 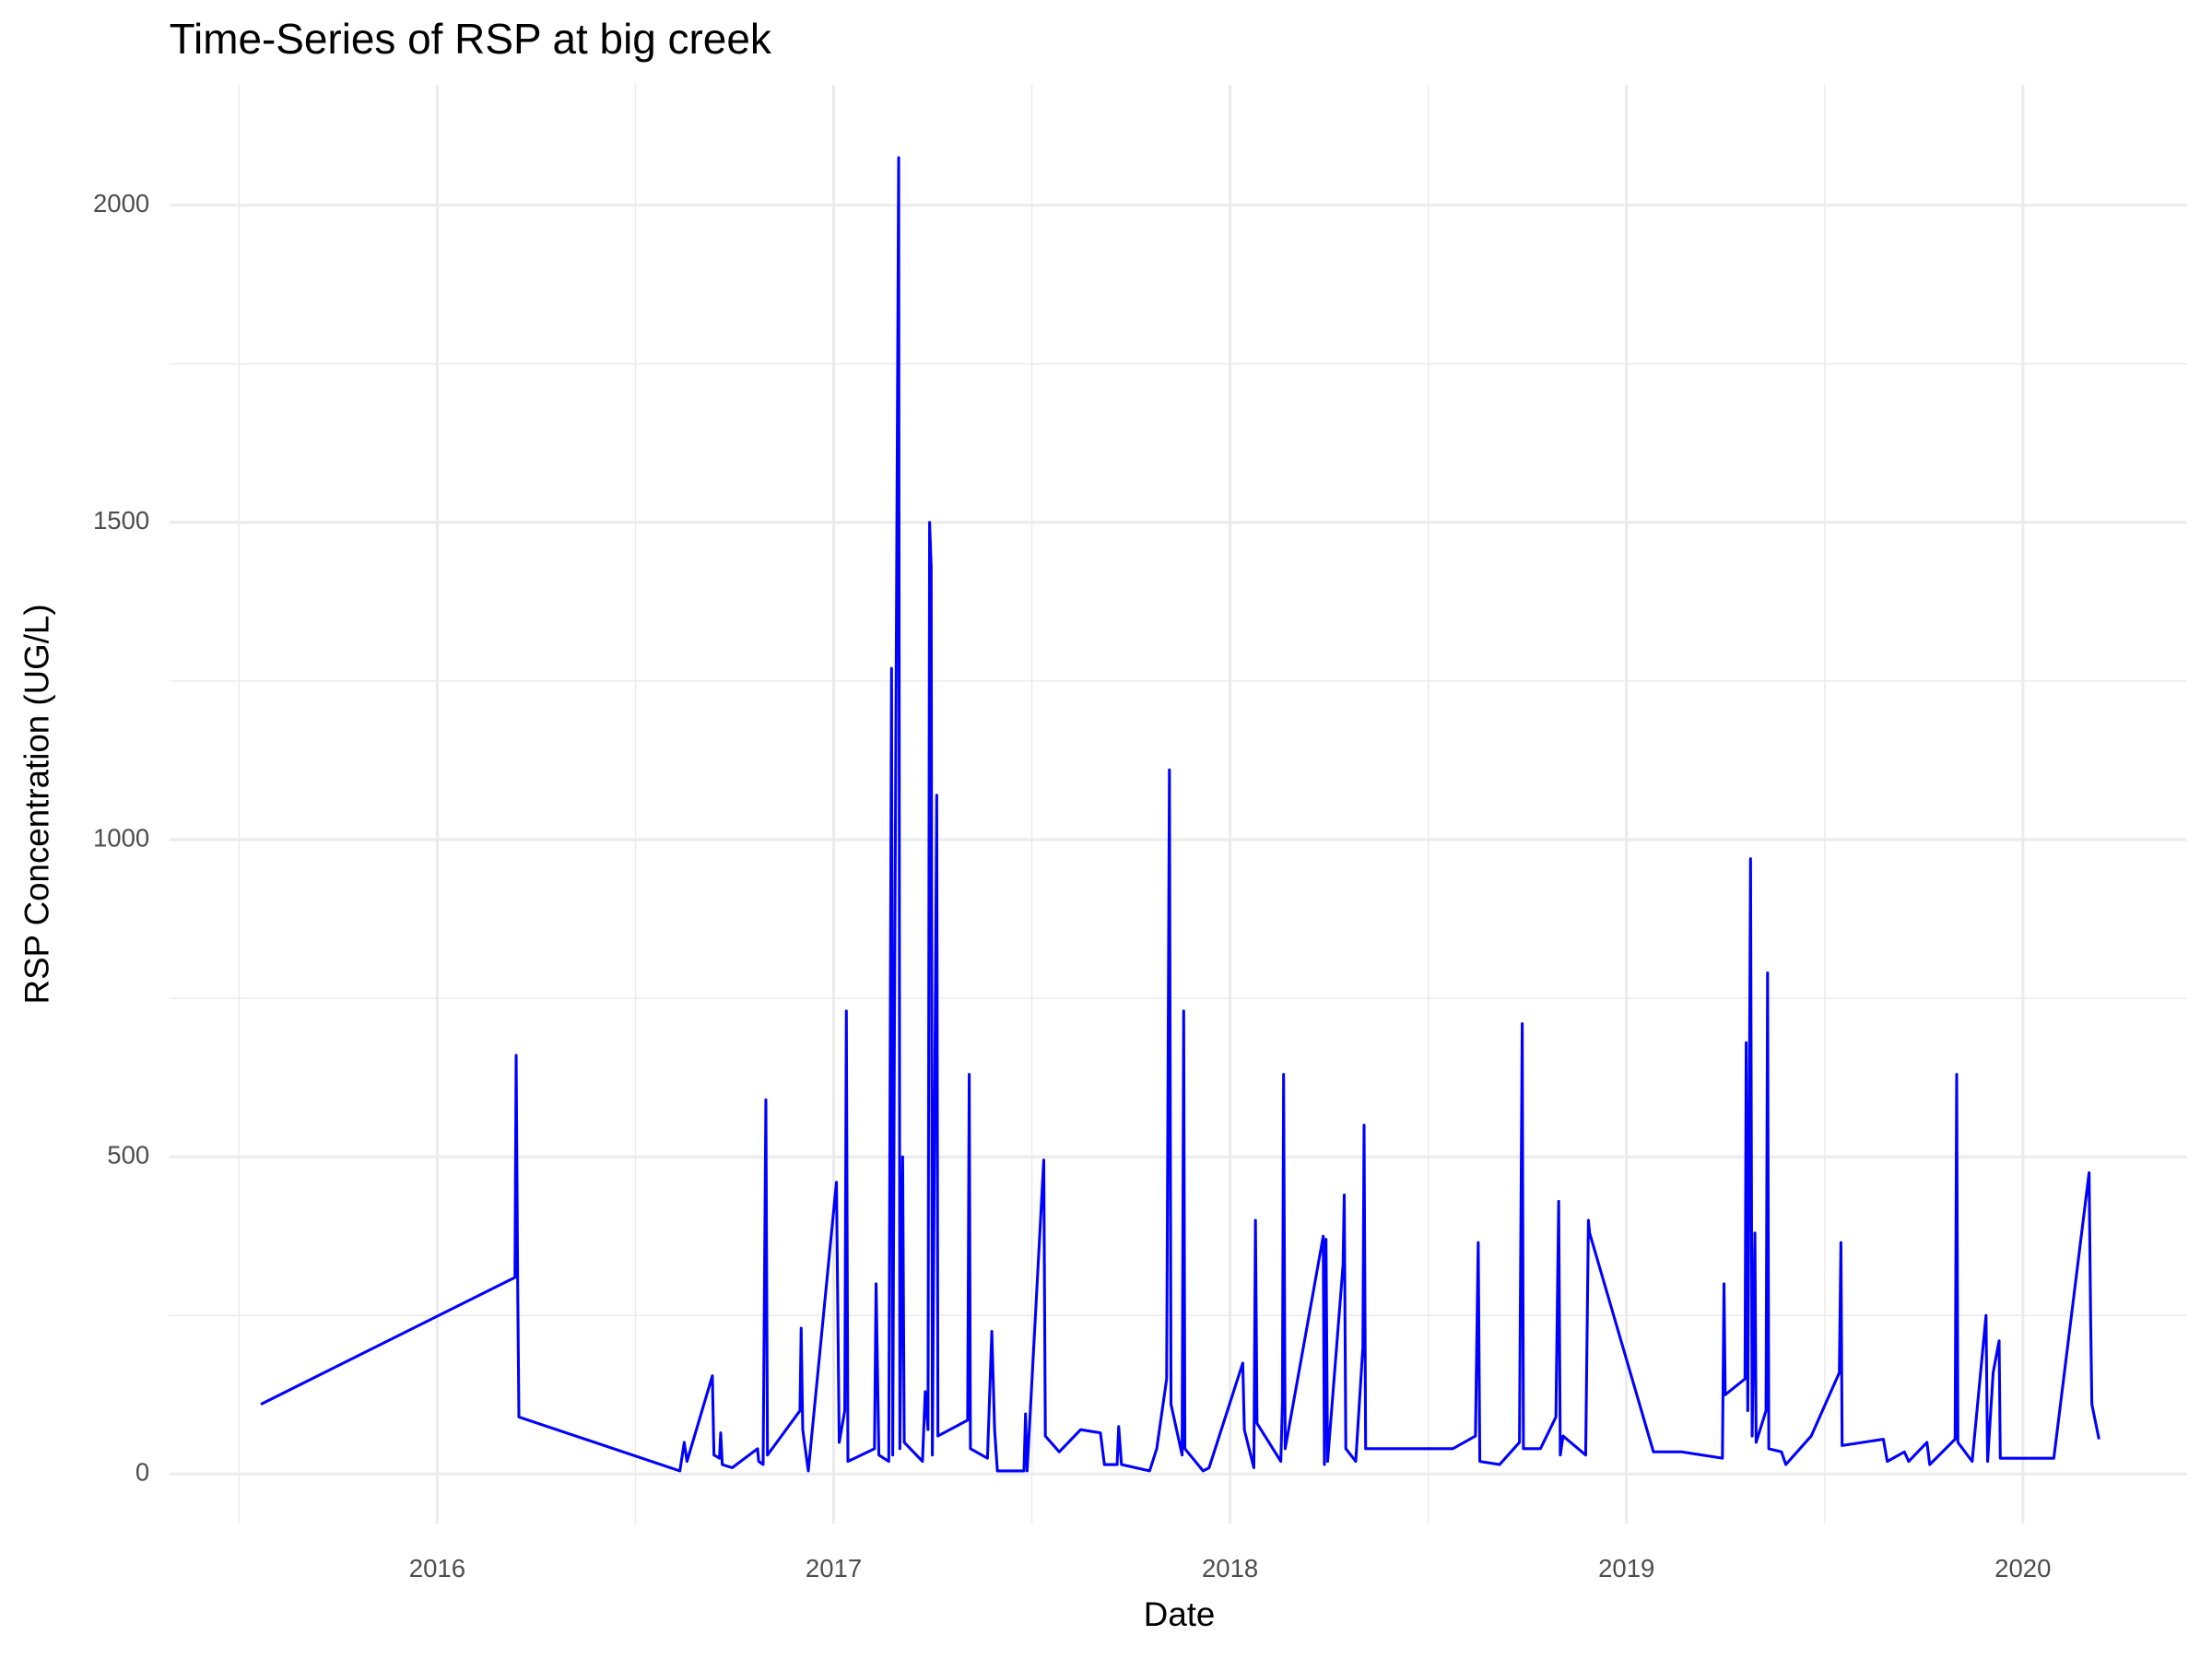 What do you see at coordinates (121, 203) in the screenshot?
I see `y-tick-label: 2000` at bounding box center [121, 203].